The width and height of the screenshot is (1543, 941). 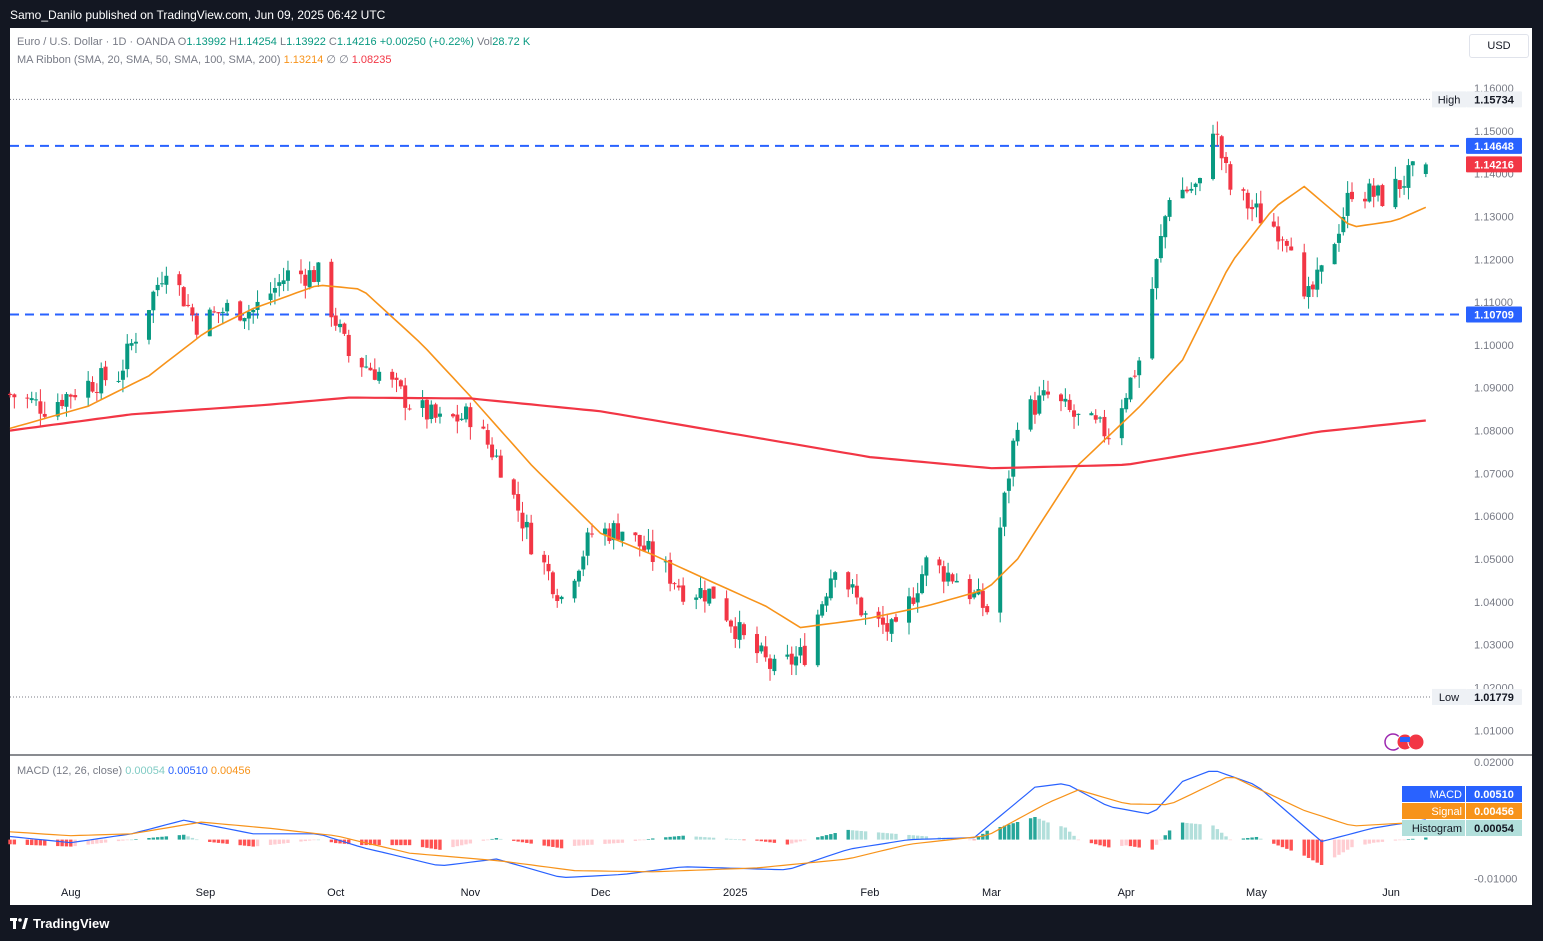 What do you see at coordinates (96, 42) in the screenshot?
I see `symbol-name: Euro / U.S. Dollar · 1D · OANDA` at bounding box center [96, 42].